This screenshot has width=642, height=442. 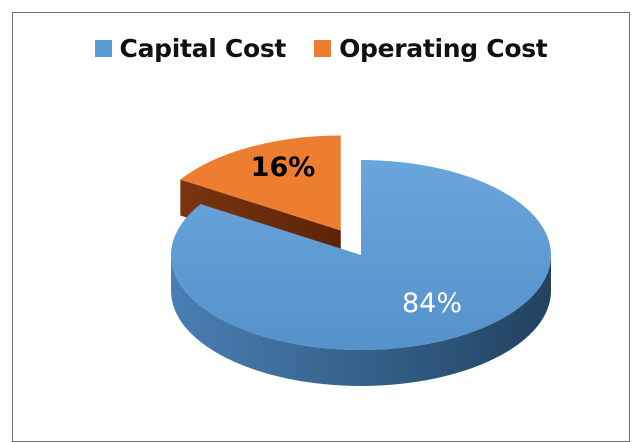 What do you see at coordinates (443, 48) in the screenshot?
I see `legend-label-operating-cost: Operating Cost` at bounding box center [443, 48].